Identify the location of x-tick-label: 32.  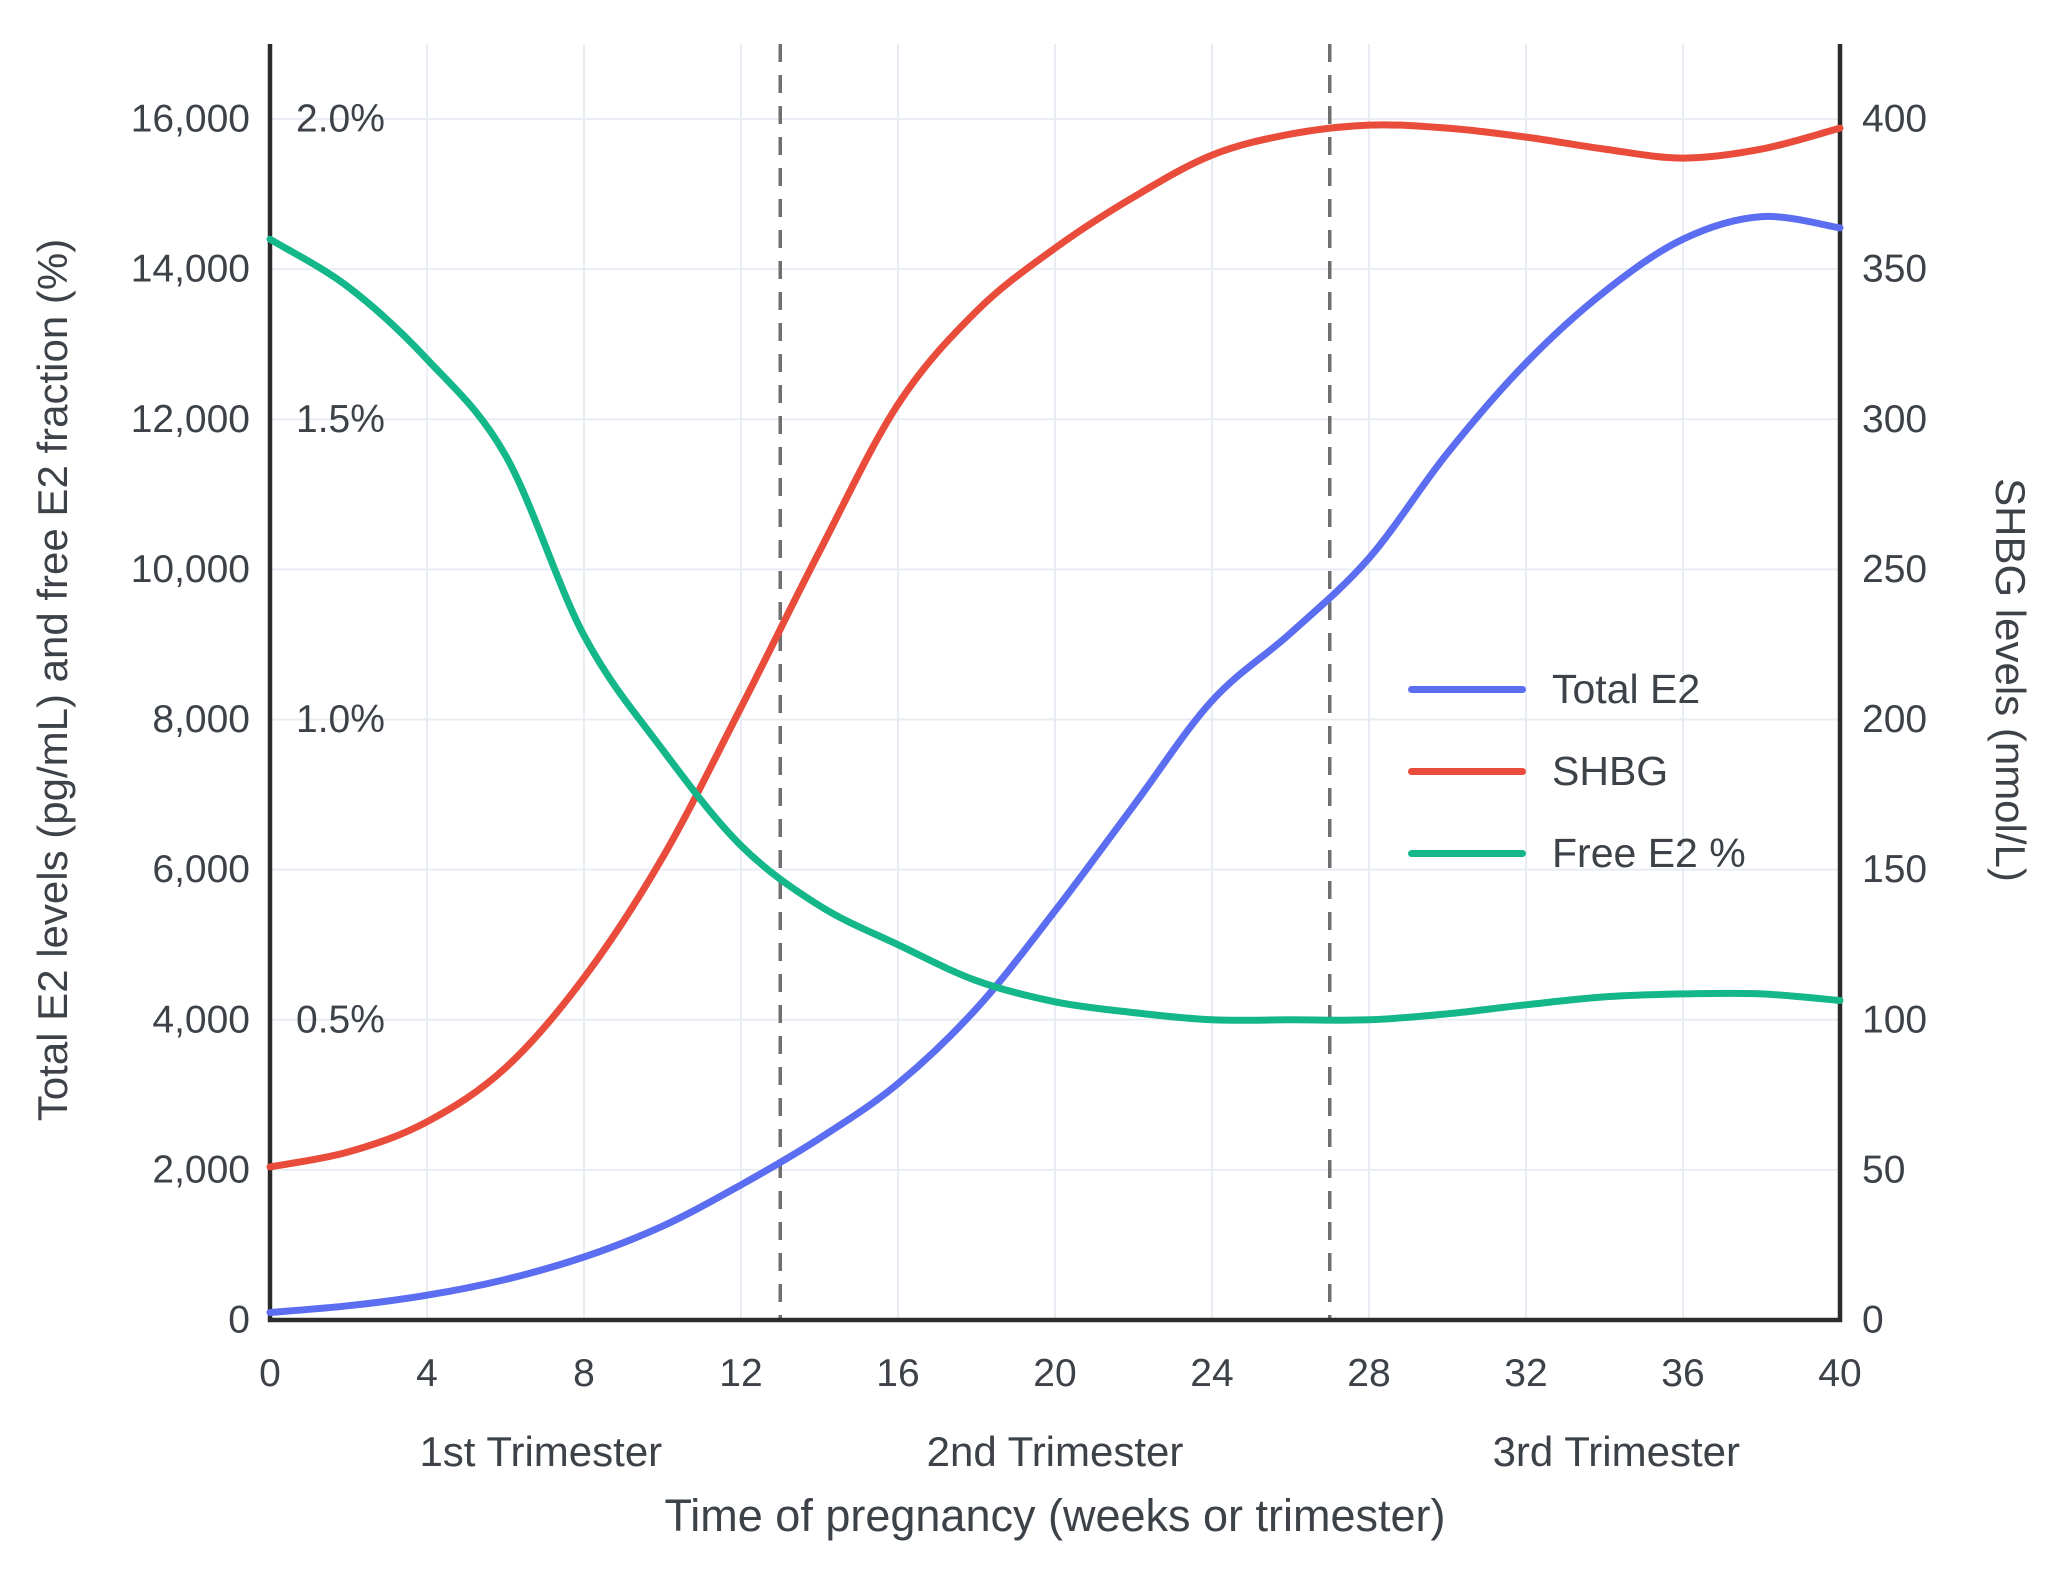
(1525, 1373).